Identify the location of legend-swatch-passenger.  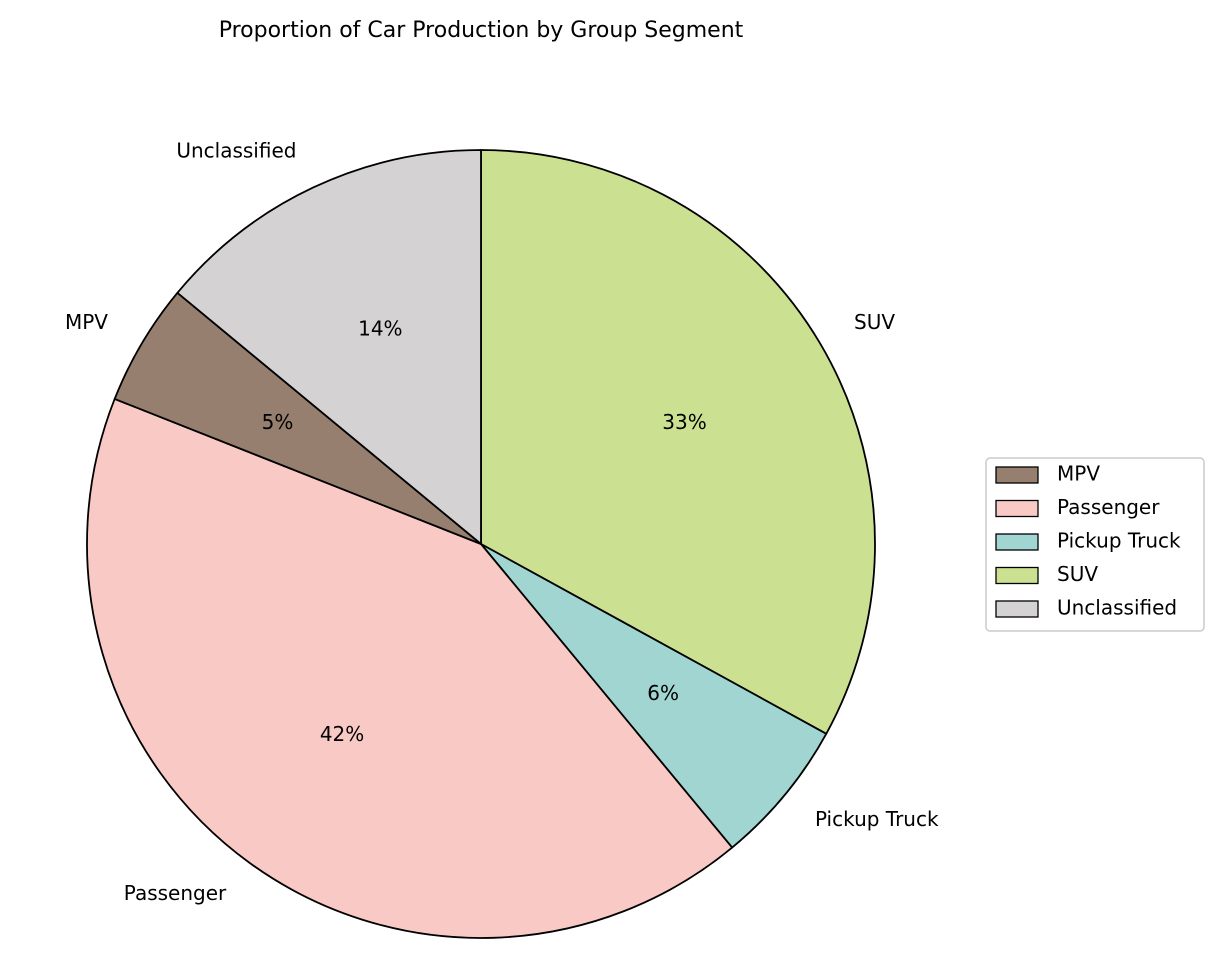
(1017, 508).